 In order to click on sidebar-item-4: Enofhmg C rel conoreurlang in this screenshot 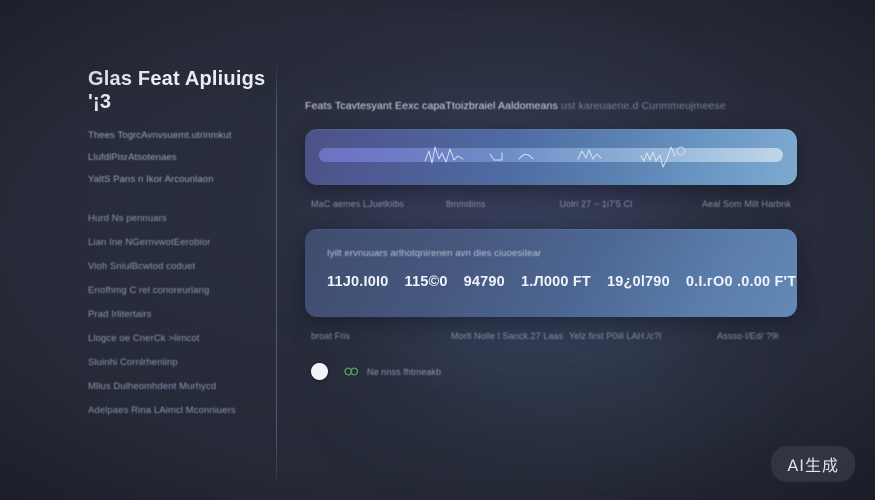, I will do `click(149, 290)`.